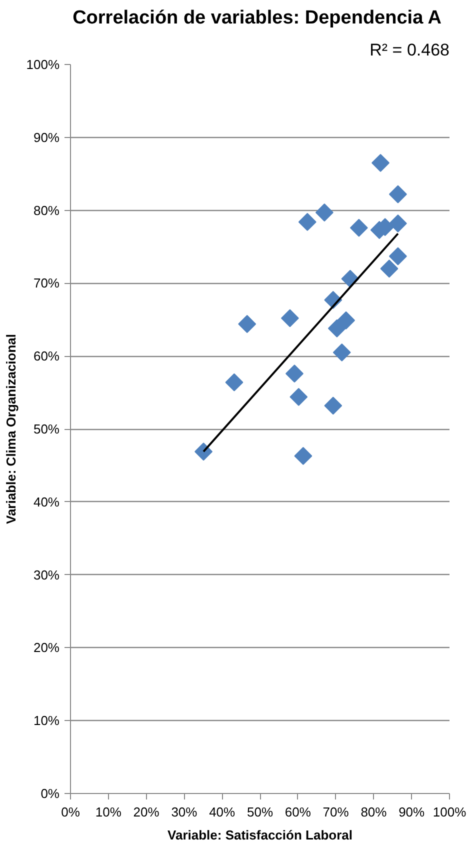 The image size is (474, 845). Describe the element at coordinates (43, 64) in the screenshot. I see `y-tick-label: 100%` at that location.